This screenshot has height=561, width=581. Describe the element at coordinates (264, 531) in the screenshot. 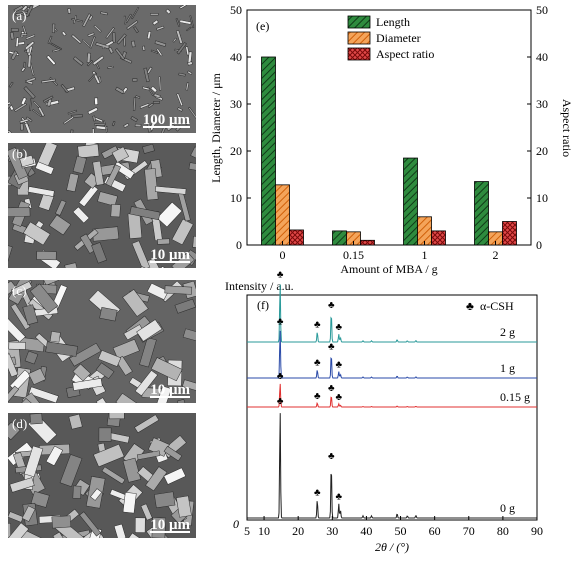

I see `x-tick-label: 10` at that location.